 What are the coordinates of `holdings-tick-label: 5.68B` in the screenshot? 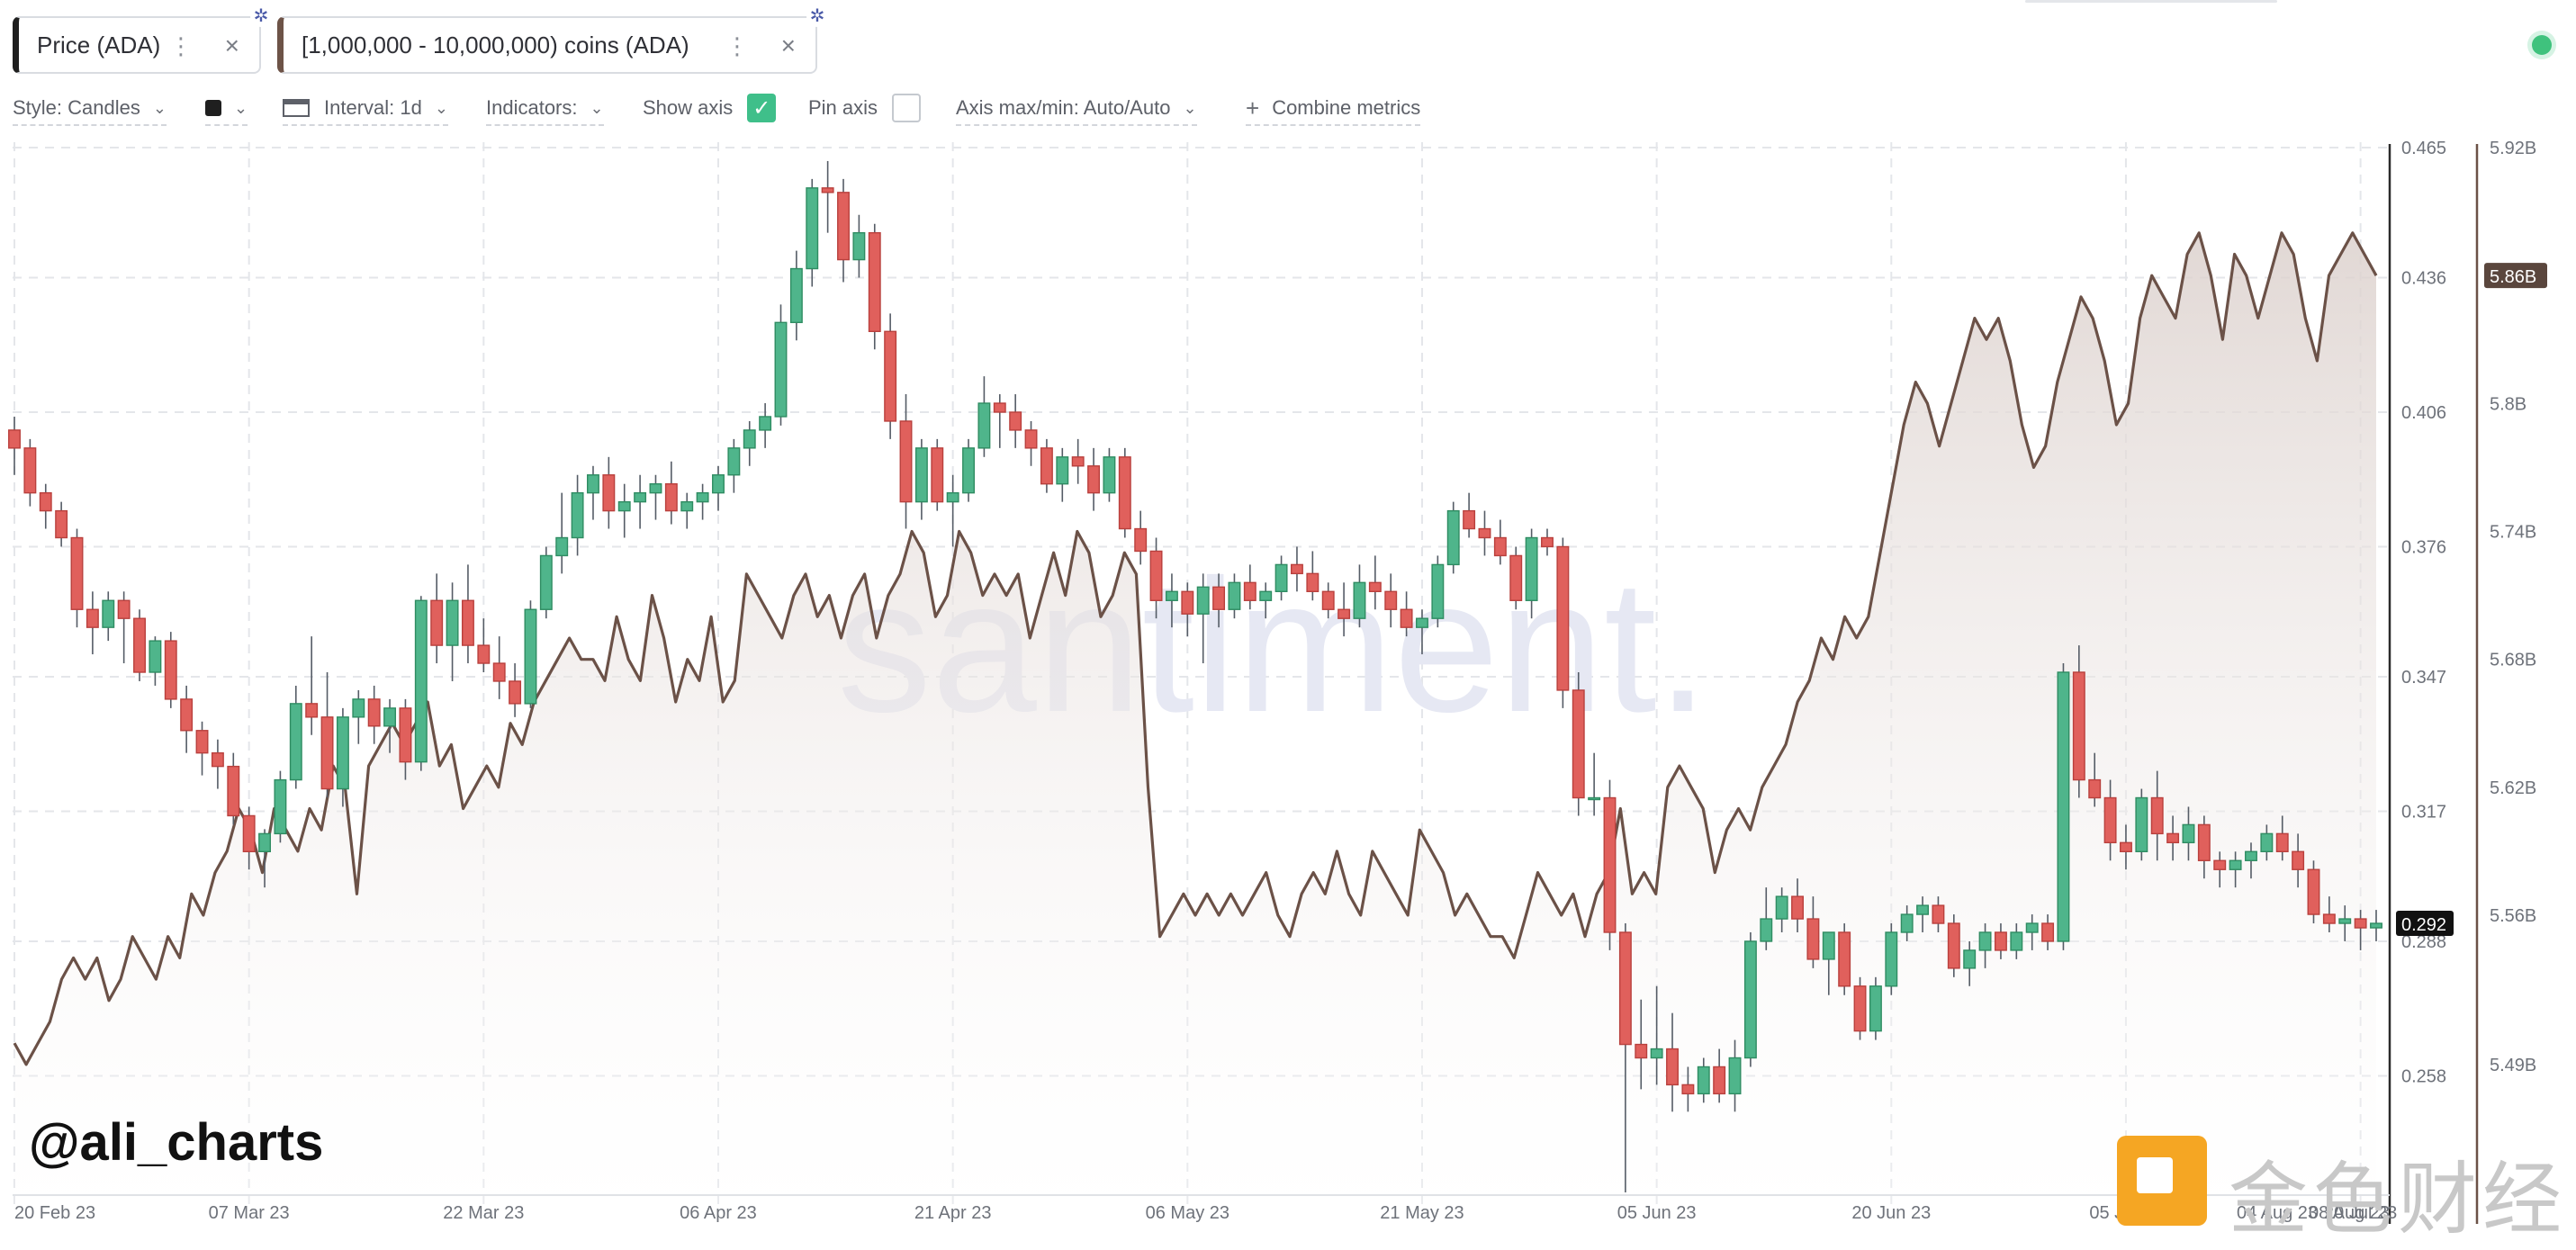 It's located at (2513, 660).